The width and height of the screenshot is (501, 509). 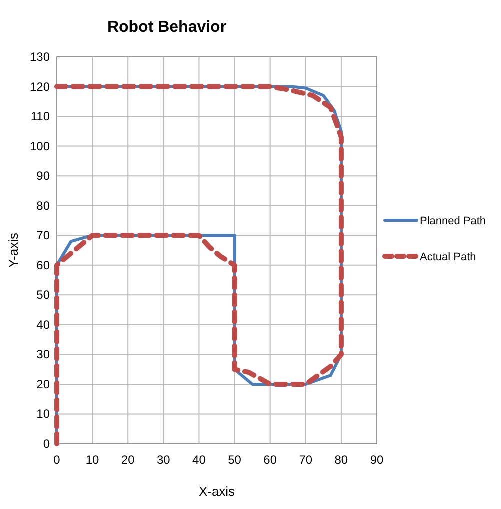 I want to click on x-tick-label: 90, so click(x=377, y=460).